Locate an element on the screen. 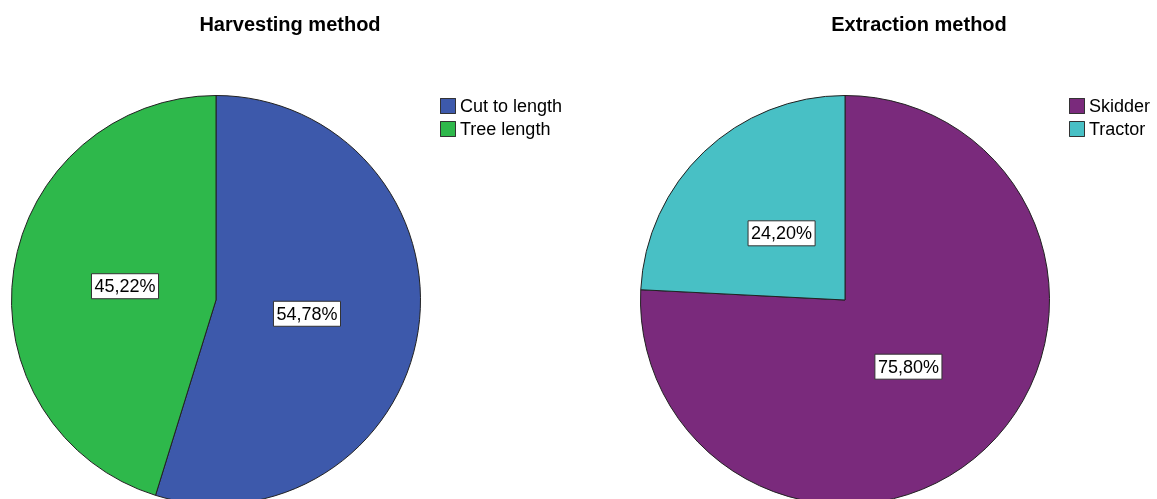 This screenshot has width=1157, height=499. chart-title: Extraction method is located at coordinates (919, 23).